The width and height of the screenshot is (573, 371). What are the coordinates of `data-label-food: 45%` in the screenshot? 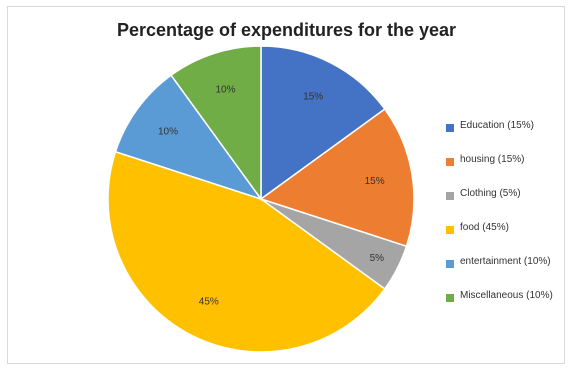 It's located at (209, 302).